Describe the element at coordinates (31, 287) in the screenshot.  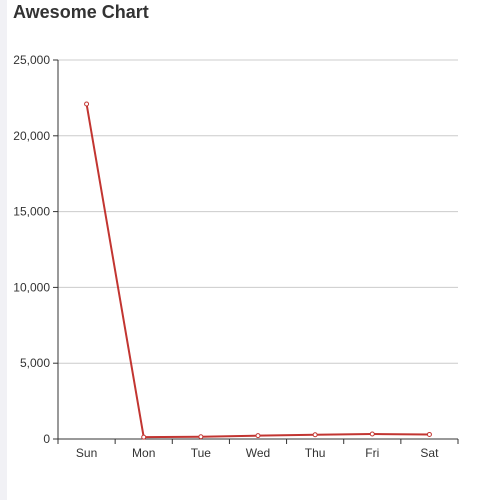
I see `y-tick-label: 10,000` at that location.